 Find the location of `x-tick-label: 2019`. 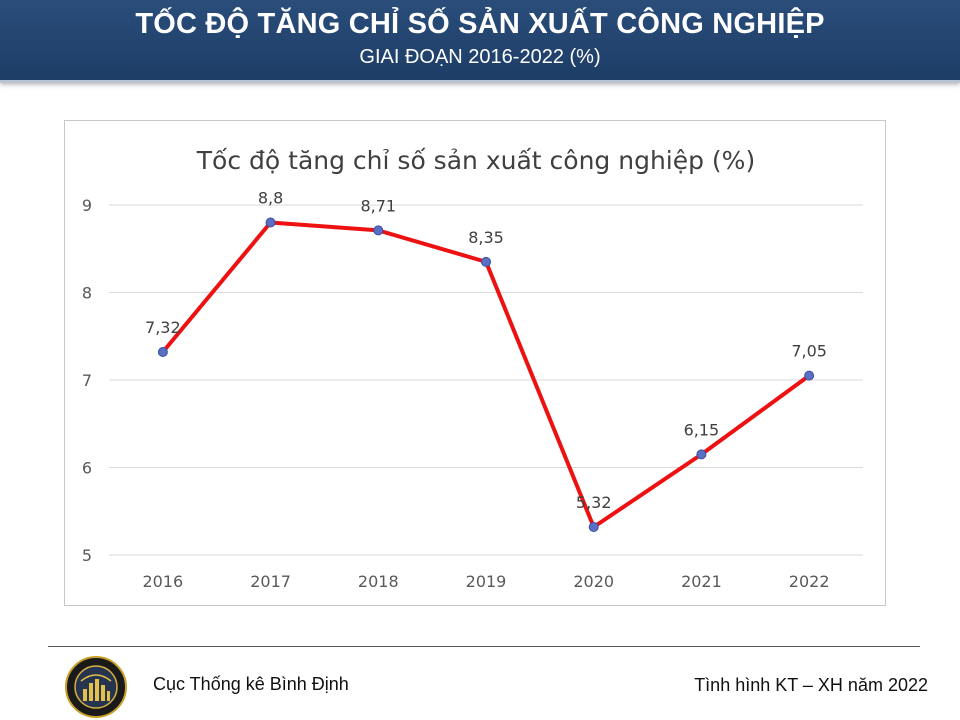

x-tick-label: 2019 is located at coordinates (486, 581).